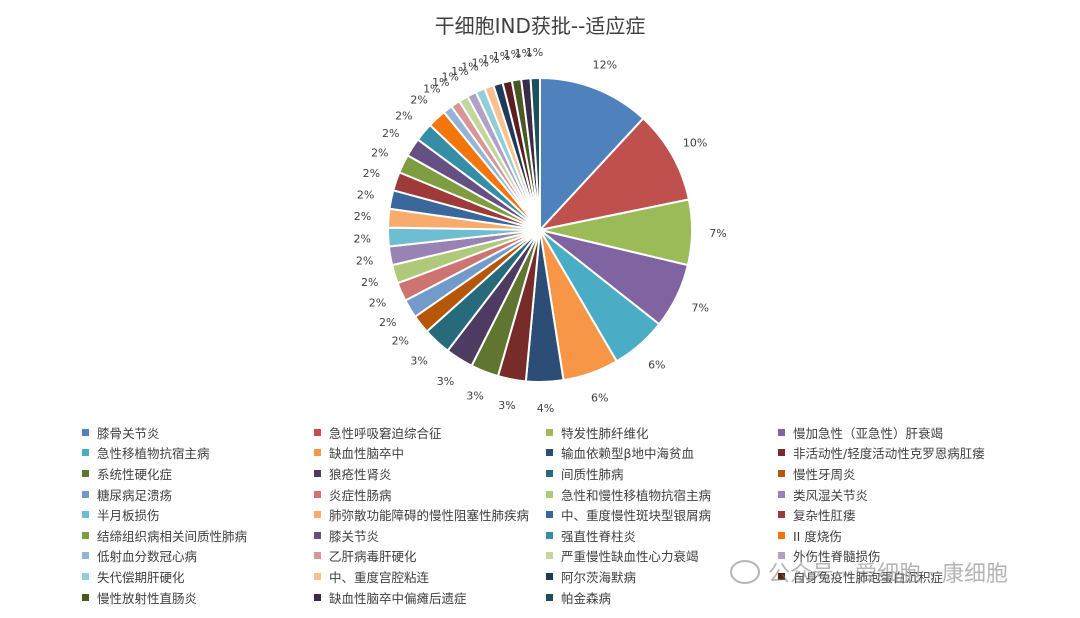 The height and width of the screenshot is (618, 1080). I want to click on legend-label: 膝骨关节炎, so click(128, 433).